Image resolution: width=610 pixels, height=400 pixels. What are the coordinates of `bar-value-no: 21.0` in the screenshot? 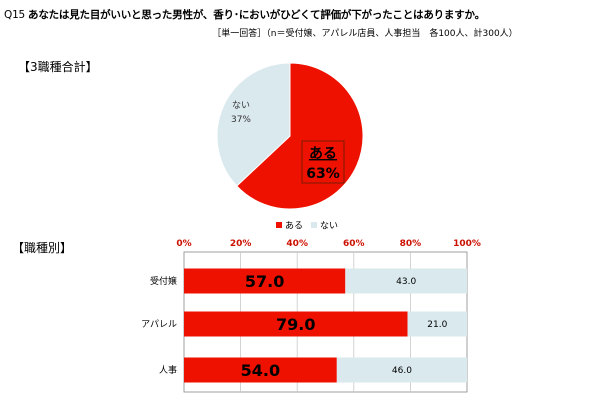 It's located at (437, 325).